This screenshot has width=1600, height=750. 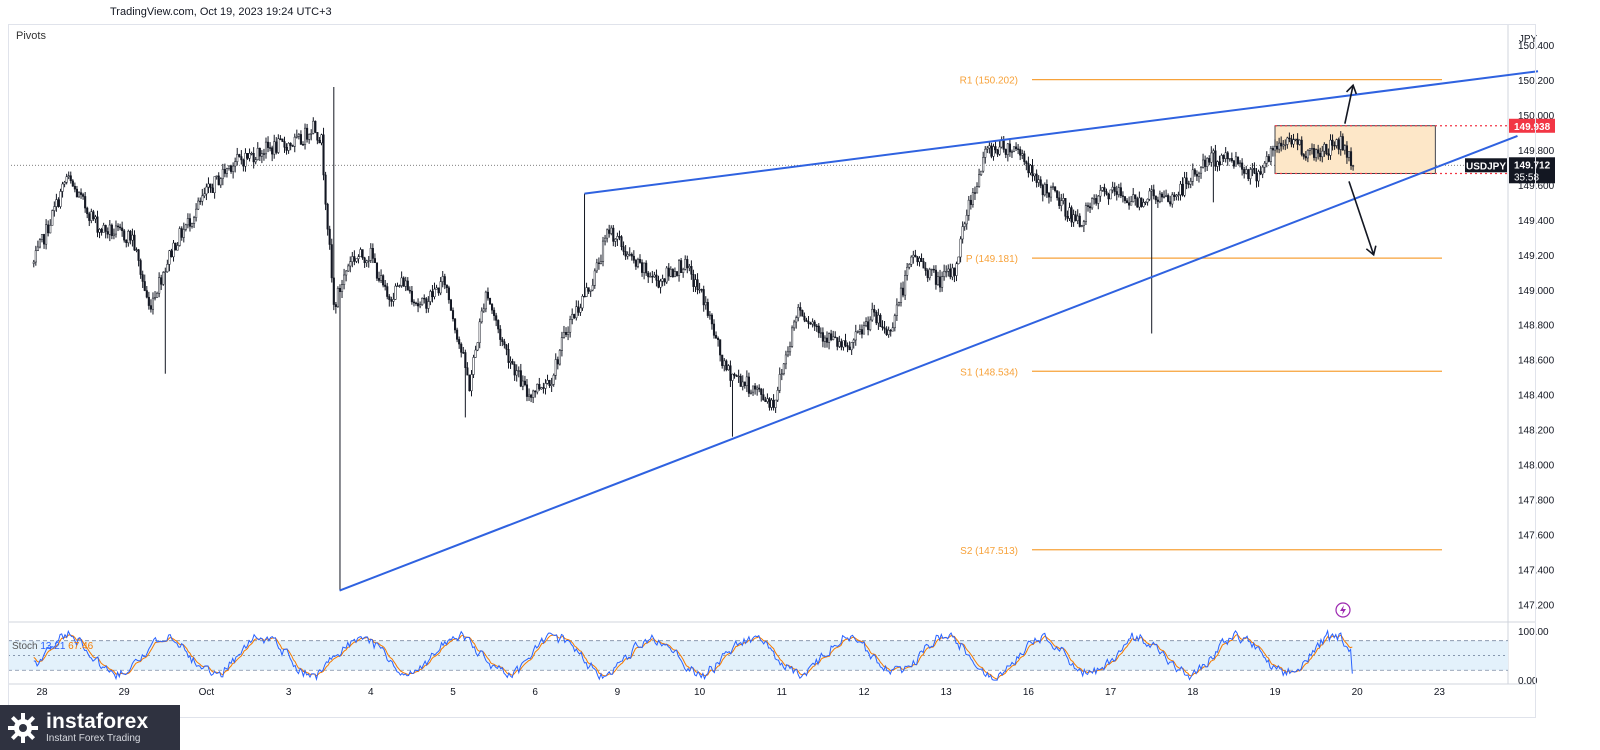 I want to click on price-tick-label: 148.800, so click(x=1536, y=326).